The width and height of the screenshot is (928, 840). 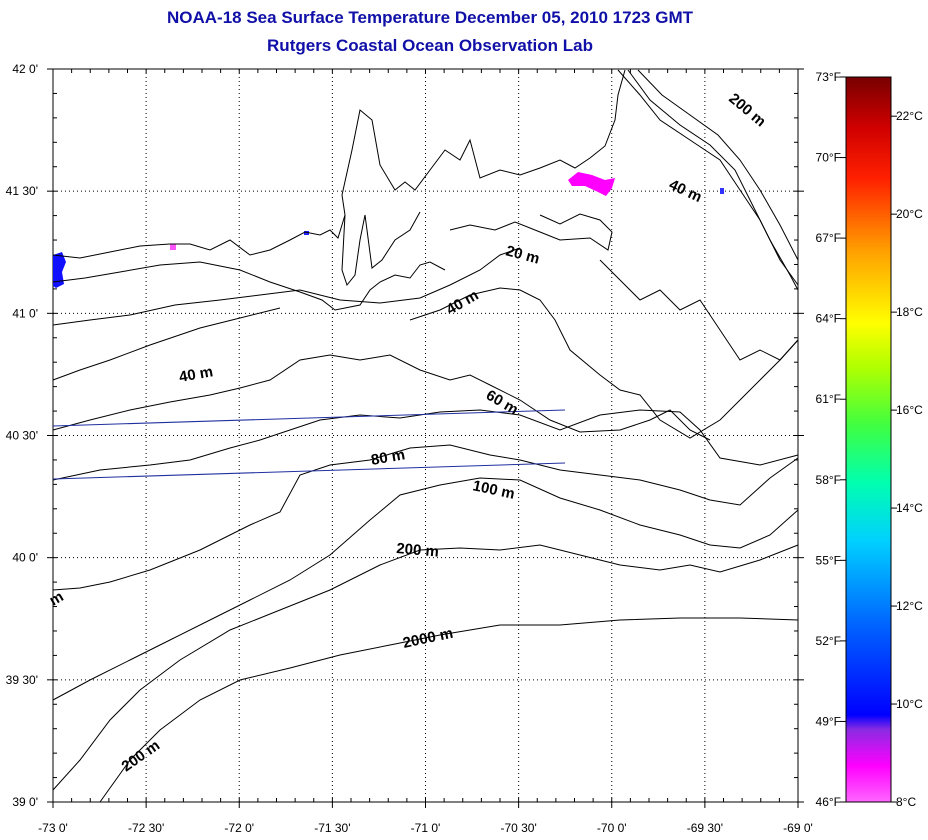 I want to click on lon-tick-label: -69 30', so click(x=705, y=828).